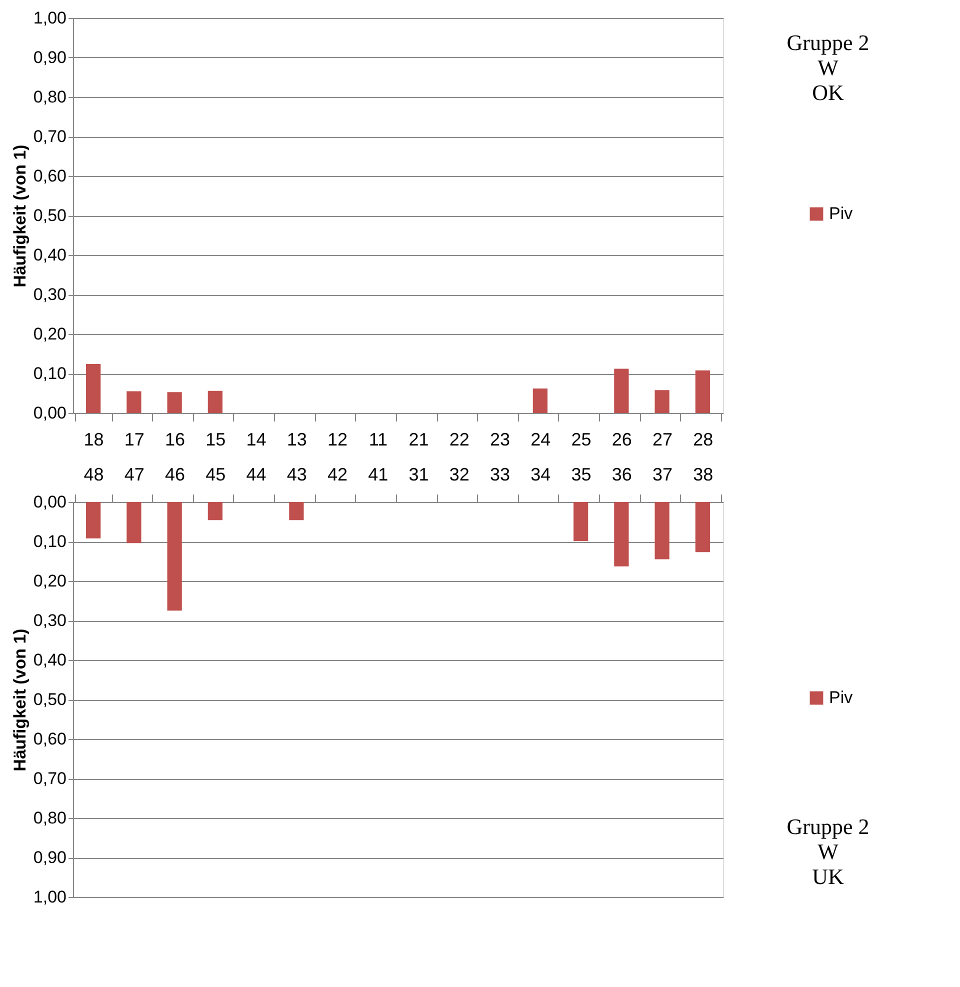 The height and width of the screenshot is (987, 960). What do you see at coordinates (256, 440) in the screenshot?
I see `x-tick-label: 14` at bounding box center [256, 440].